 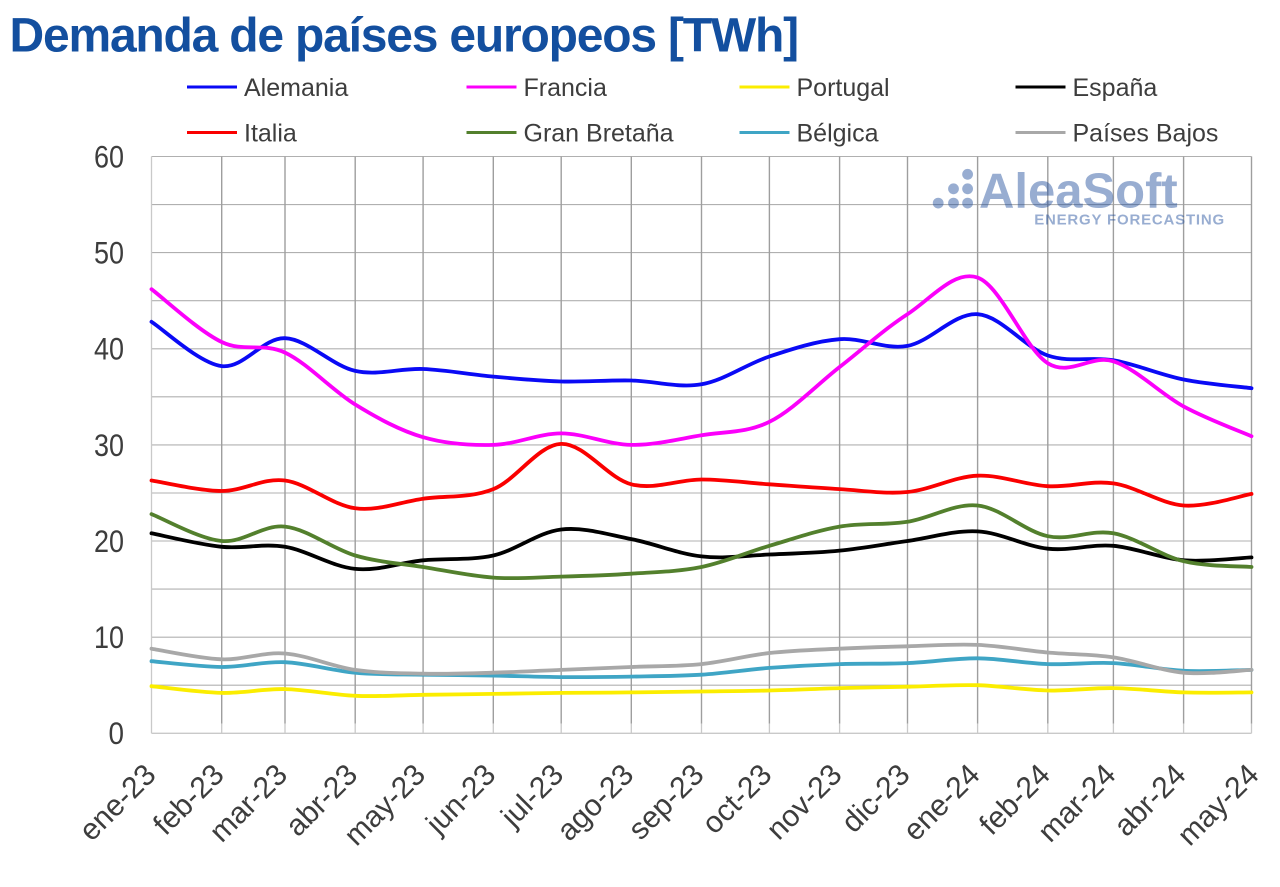 What do you see at coordinates (117, 733) in the screenshot?
I see `svg-text: 0` at bounding box center [117, 733].